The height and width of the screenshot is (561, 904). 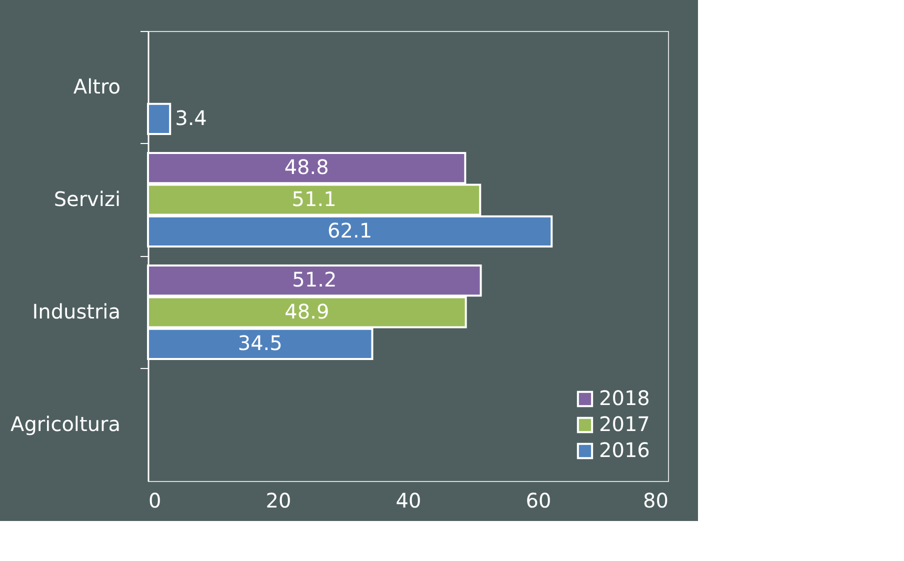 What do you see at coordinates (314, 198) in the screenshot?
I see `data-label: 51.1` at bounding box center [314, 198].